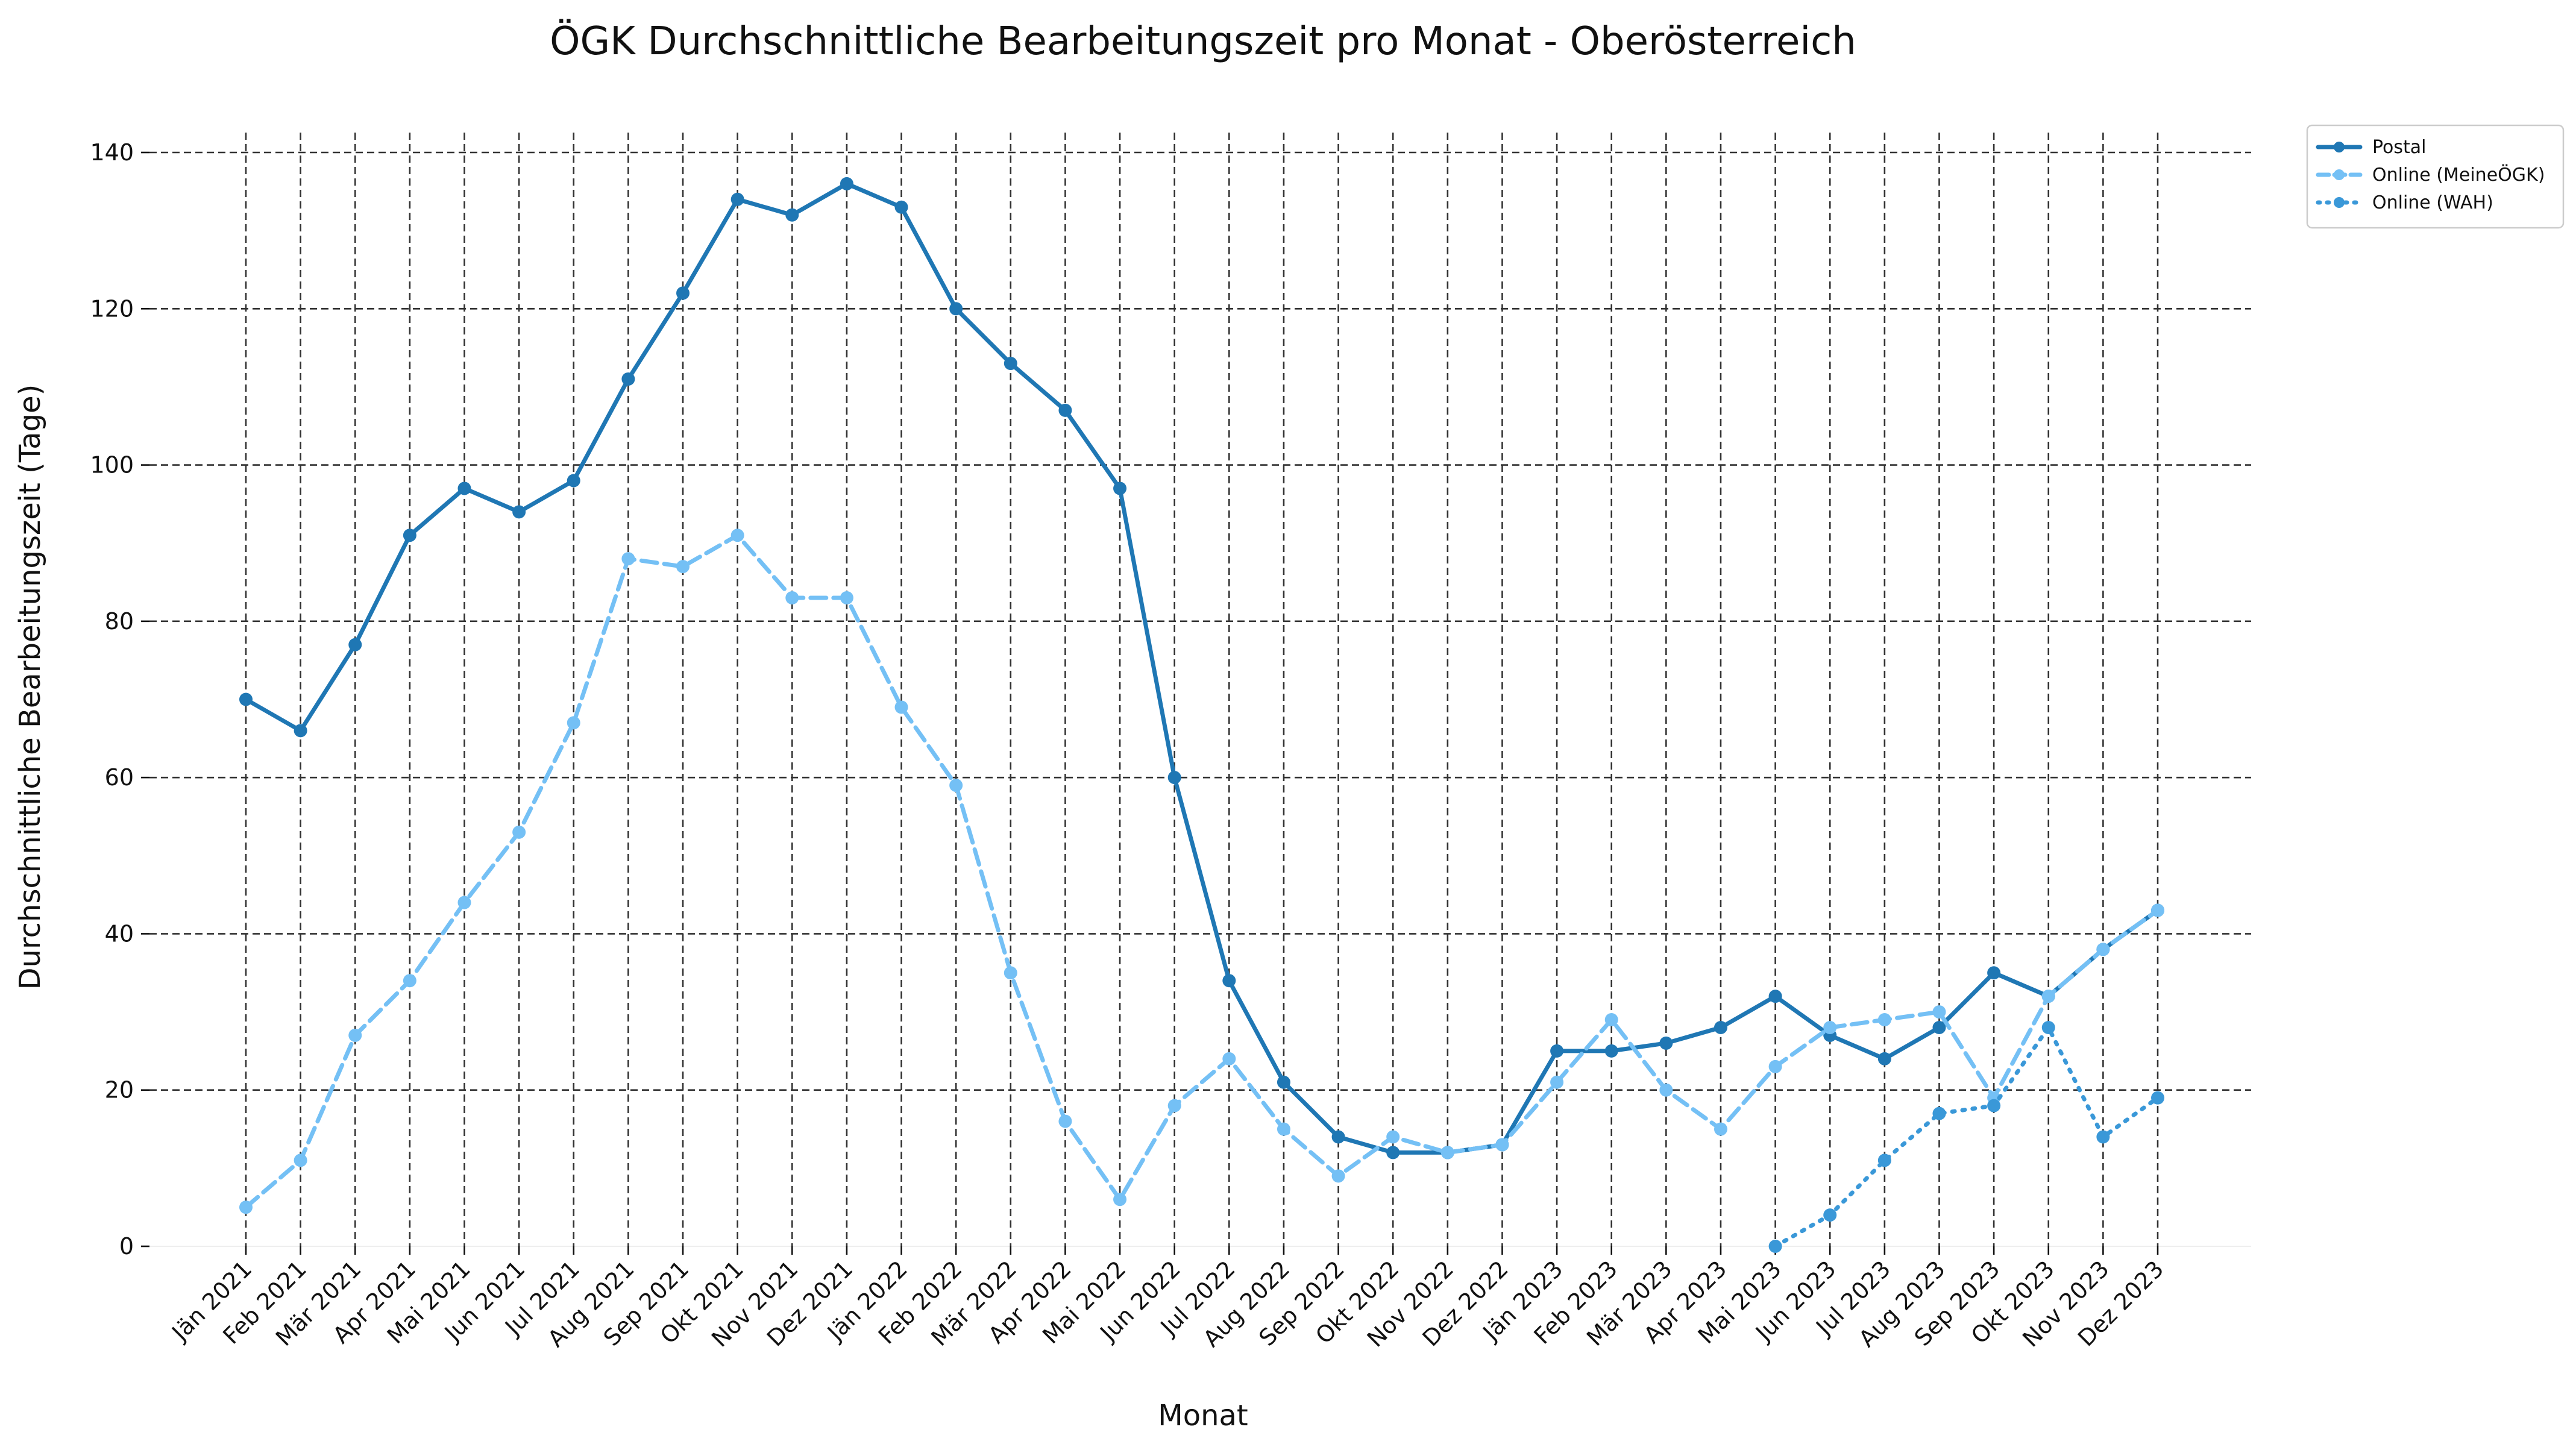  I want to click on y-tick-label: 80, so click(119, 621).